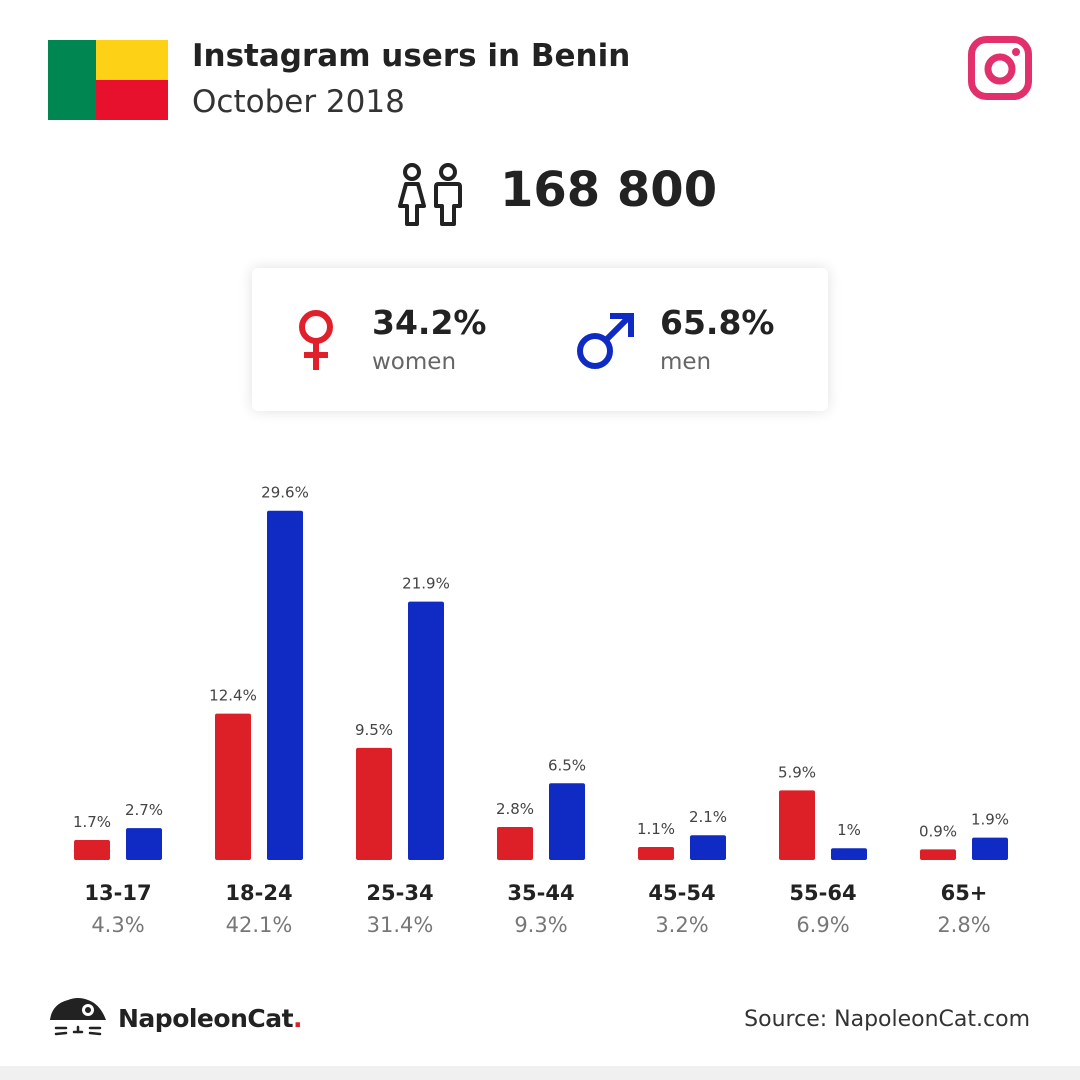 Image resolution: width=1080 pixels, height=1080 pixels. Describe the element at coordinates (72, 80) in the screenshot. I see `flag-green-band` at that location.